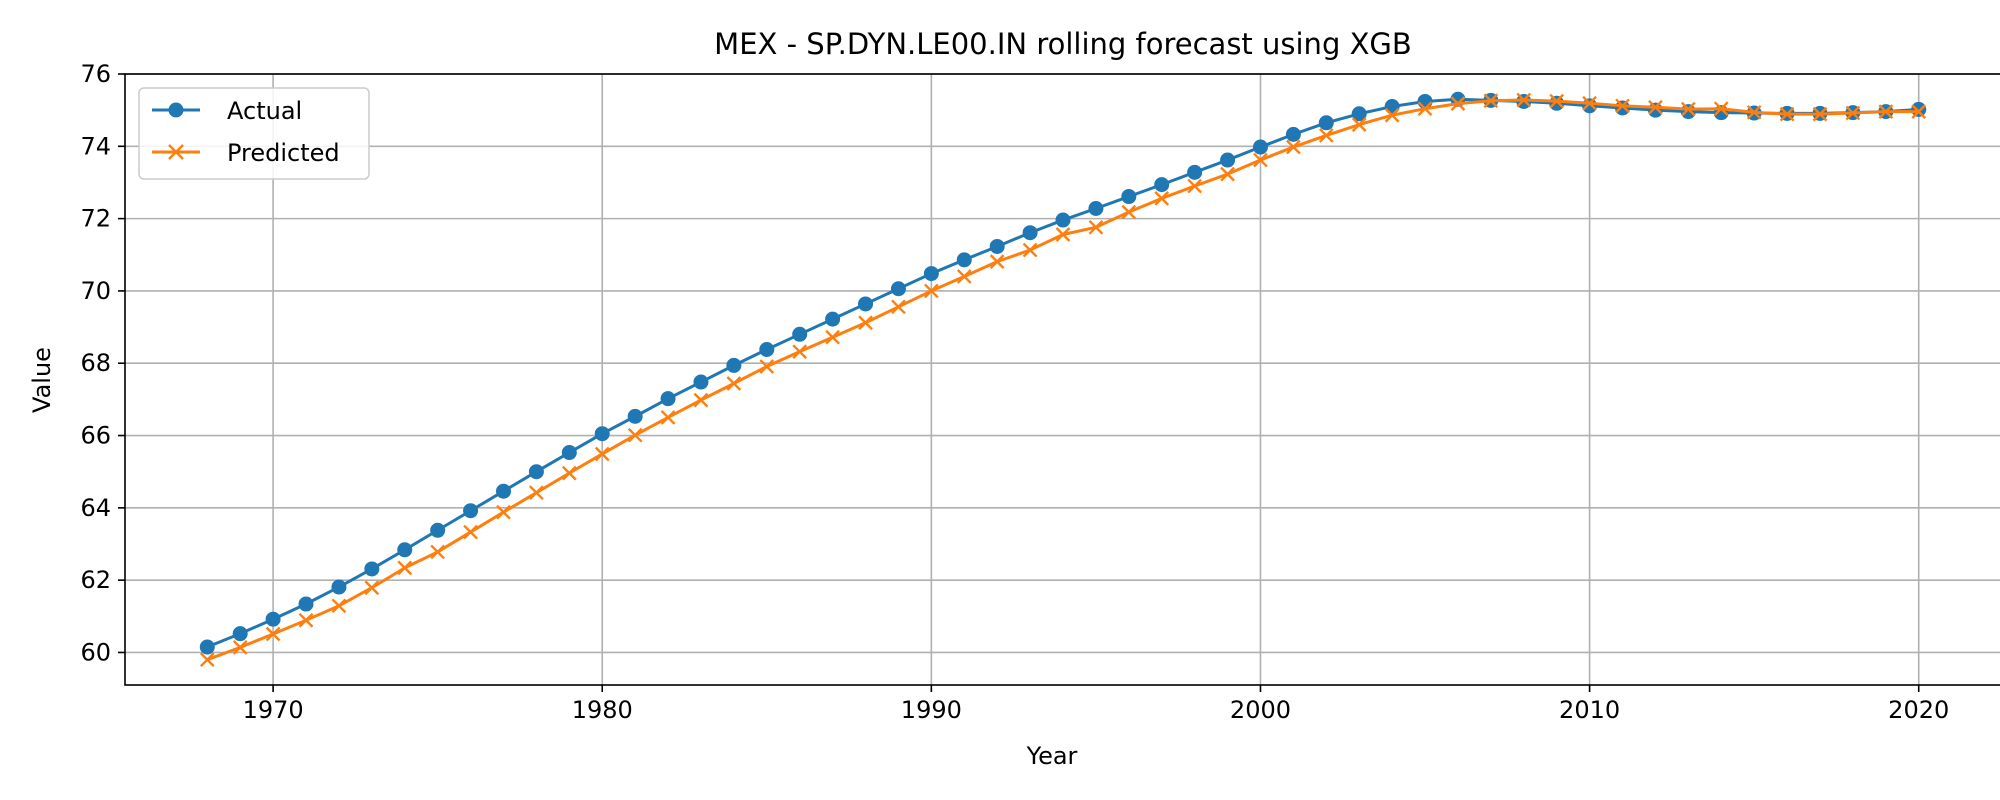  I want to click on x-tick-label: 2000, so click(1260, 710).